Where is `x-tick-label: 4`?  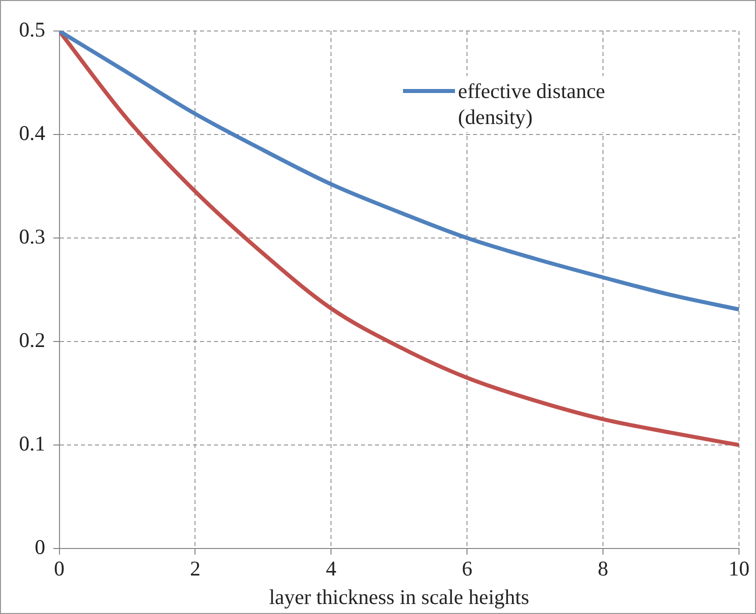 x-tick-label: 4 is located at coordinates (331, 568).